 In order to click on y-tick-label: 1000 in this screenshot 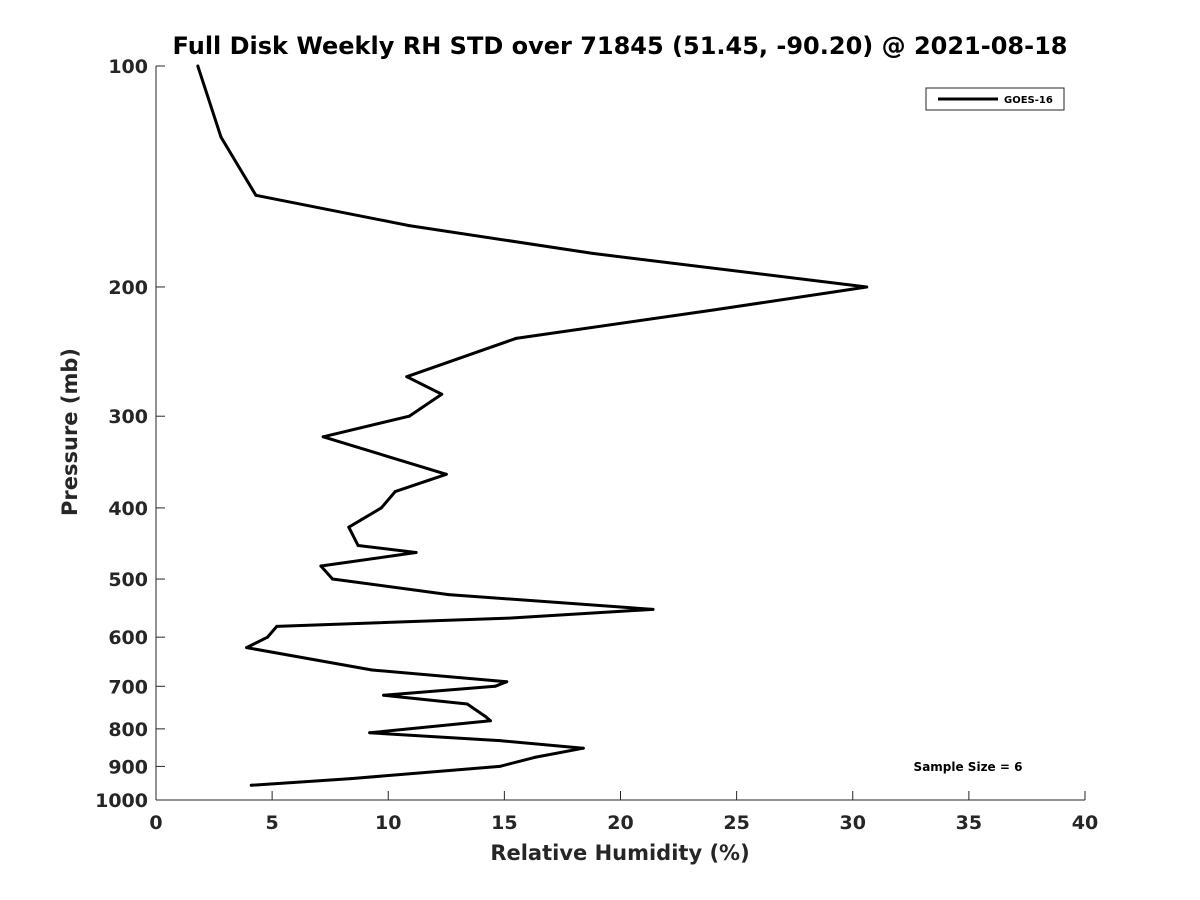, I will do `click(121, 801)`.